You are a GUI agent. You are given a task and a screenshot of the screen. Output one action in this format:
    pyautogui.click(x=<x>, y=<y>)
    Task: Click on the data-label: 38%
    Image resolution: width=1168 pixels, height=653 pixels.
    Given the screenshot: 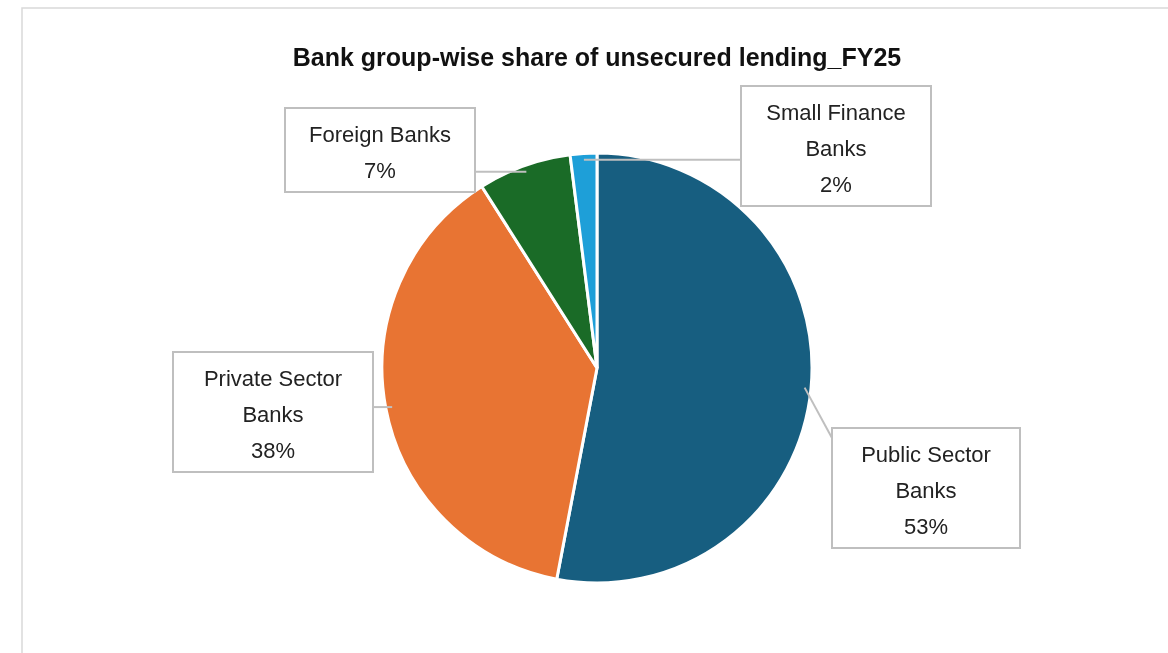 What is the action you would take?
    pyautogui.click(x=273, y=450)
    